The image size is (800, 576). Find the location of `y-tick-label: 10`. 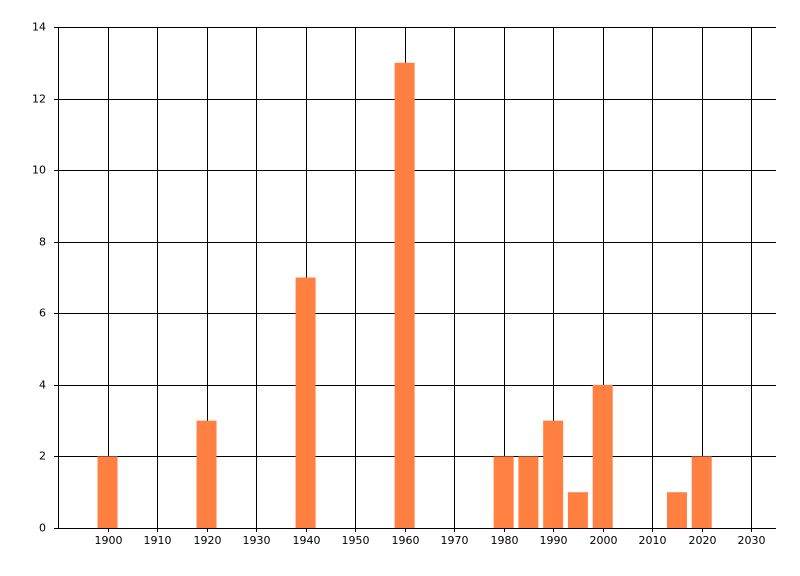

y-tick-label: 10 is located at coordinates (39, 170).